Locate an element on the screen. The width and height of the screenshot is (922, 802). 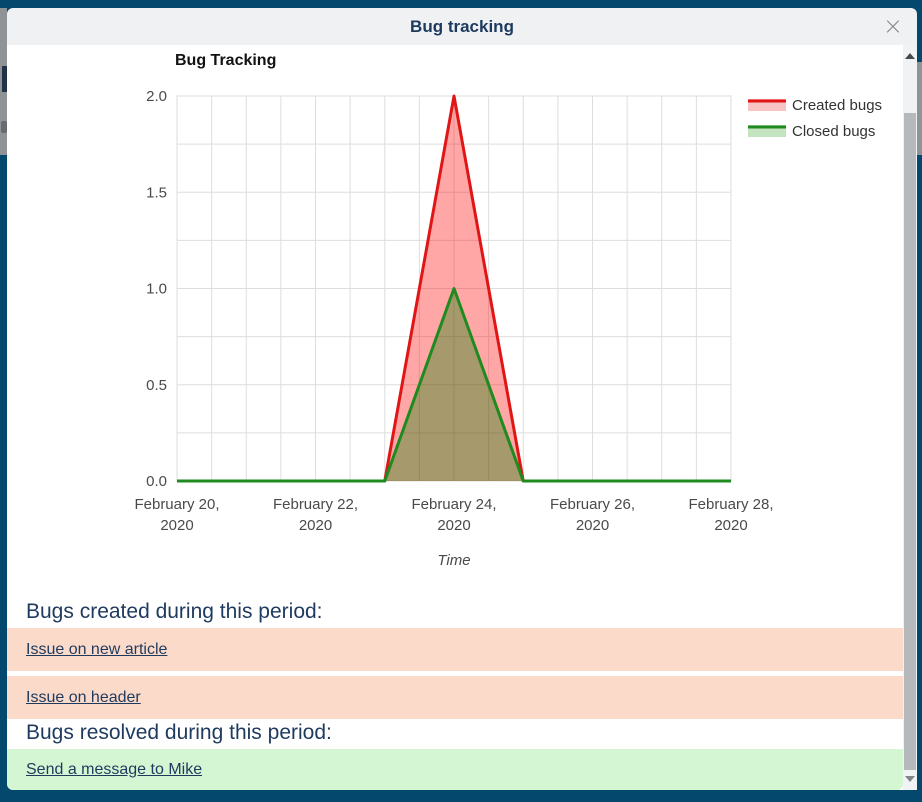
background-text-fragment: a is located at coordinates (4, 127).